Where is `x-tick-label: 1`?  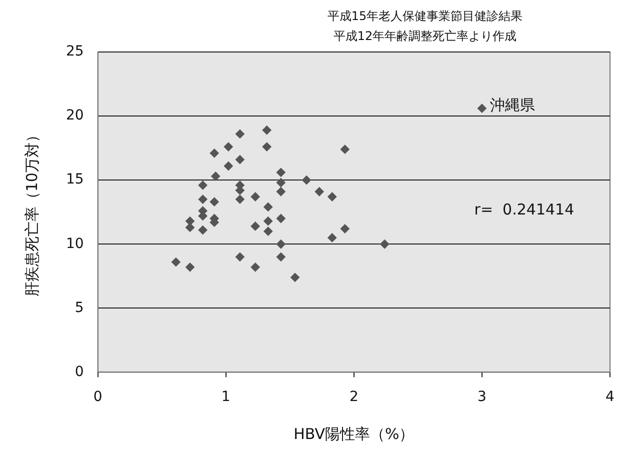 x-tick-label: 1 is located at coordinates (225, 397).